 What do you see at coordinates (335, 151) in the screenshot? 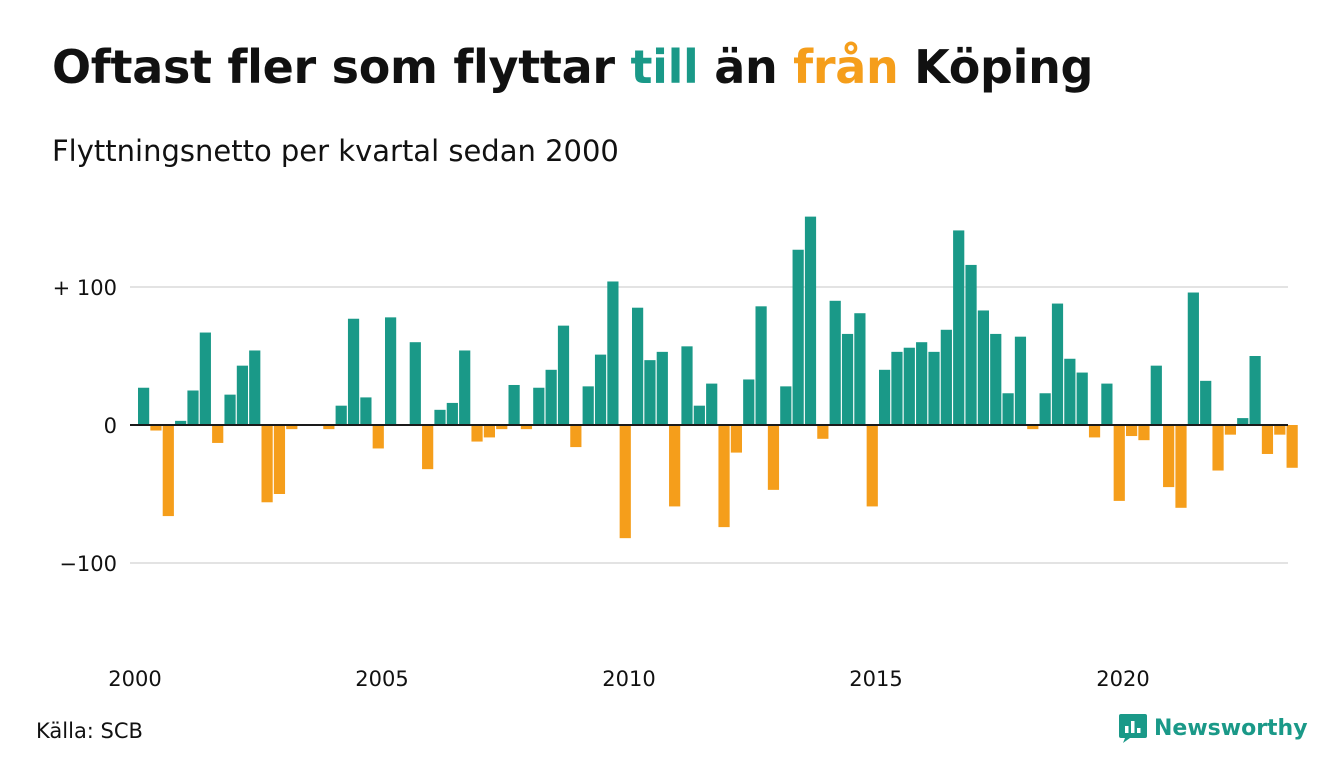
I see `chart-subtitle: Flyttningsnetto per kvartal sedan 2000` at bounding box center [335, 151].